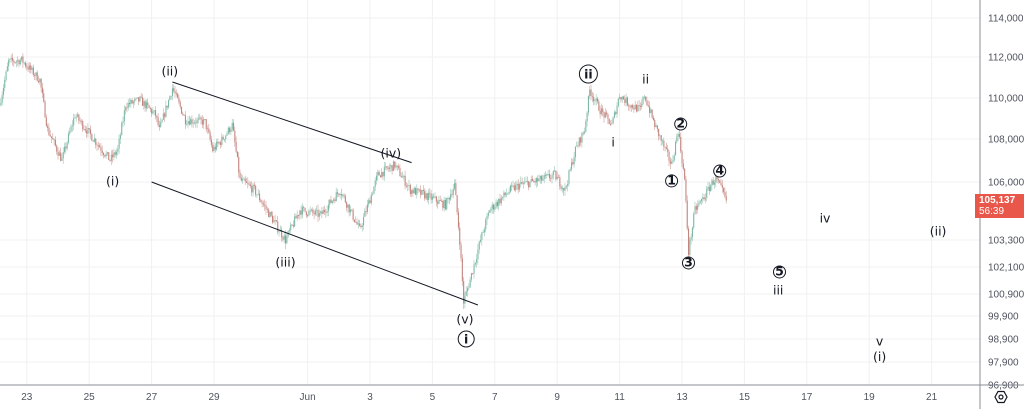 This screenshot has height=409, width=1024. What do you see at coordinates (464, 319) in the screenshot?
I see `wave-label: (v)` at bounding box center [464, 319].